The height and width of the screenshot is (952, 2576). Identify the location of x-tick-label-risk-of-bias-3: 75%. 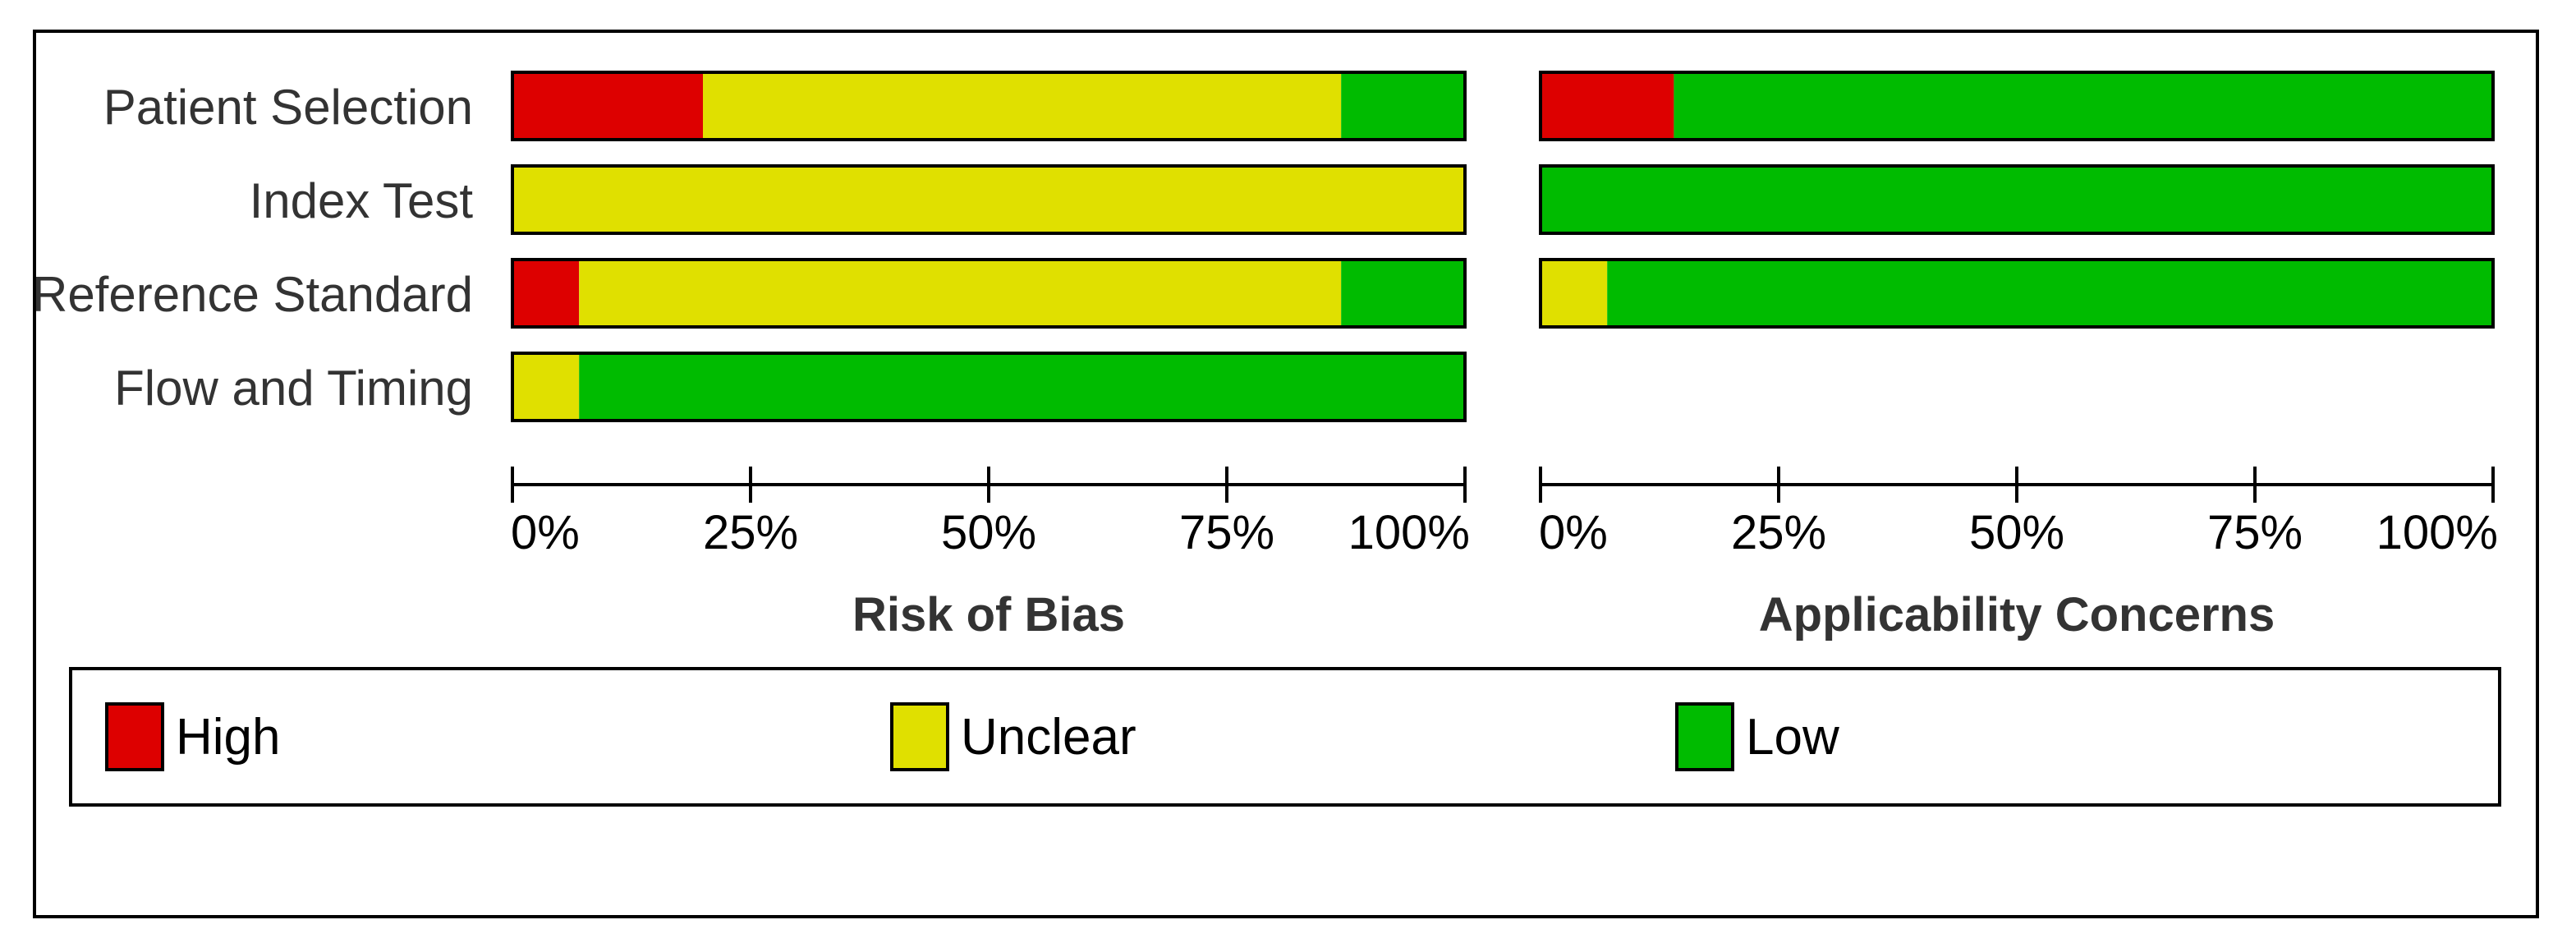
(1226, 532).